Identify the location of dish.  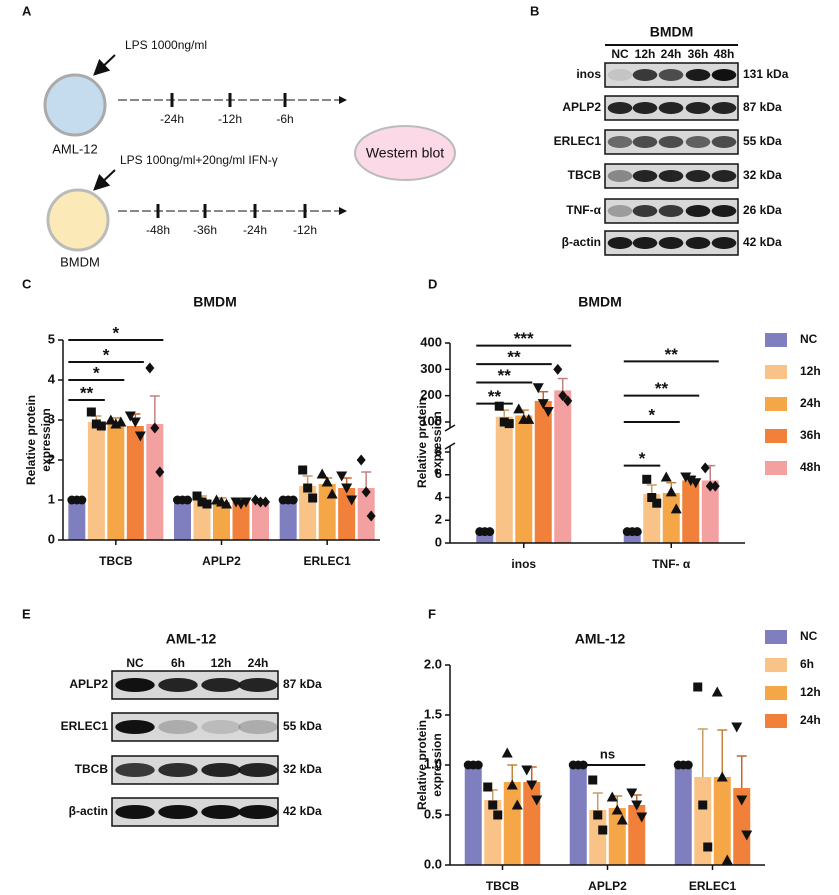
(75, 105).